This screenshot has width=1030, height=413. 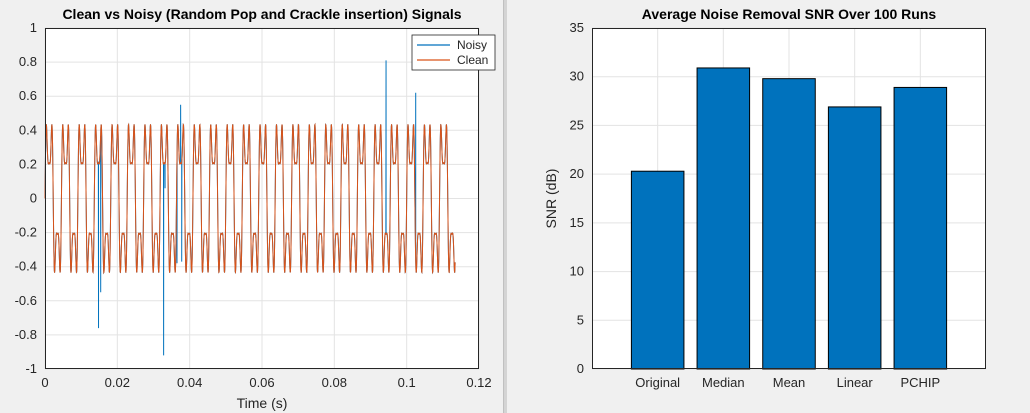 I want to click on x-axis-title: Time (s), so click(x=262, y=403).